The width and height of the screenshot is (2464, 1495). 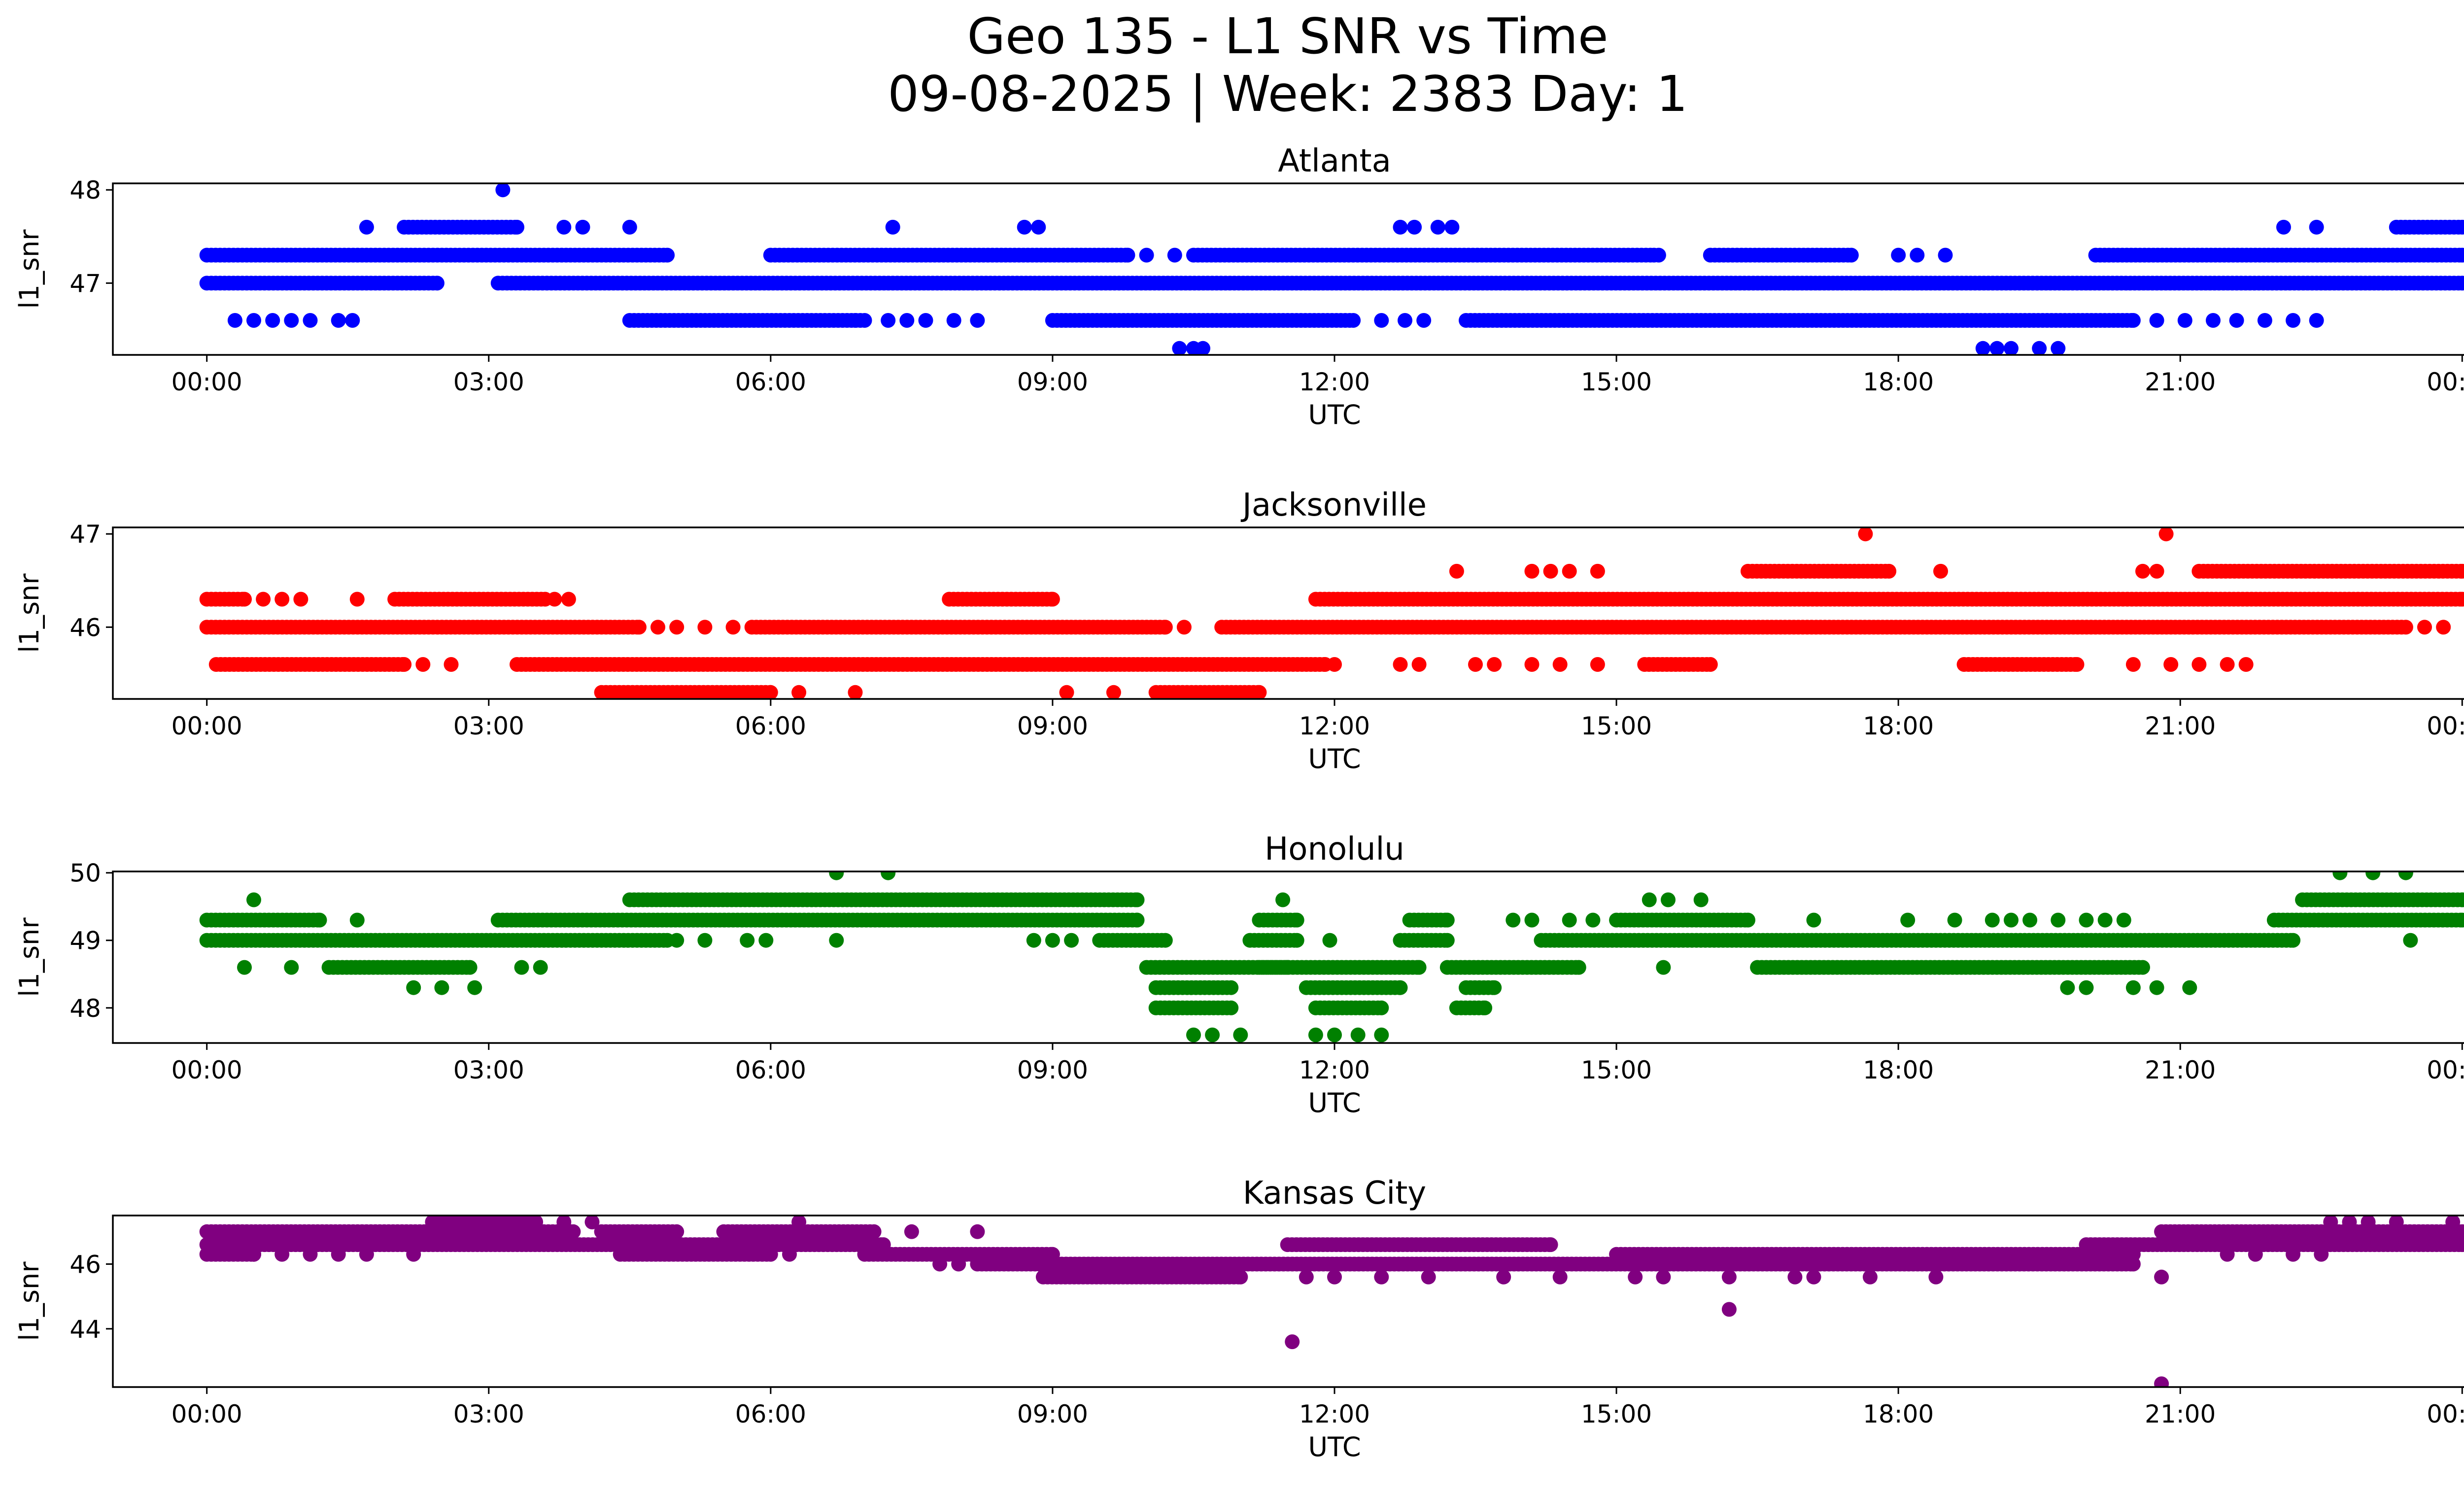 What do you see at coordinates (1334, 758) in the screenshot?
I see `x-axis-label: UTC` at bounding box center [1334, 758].